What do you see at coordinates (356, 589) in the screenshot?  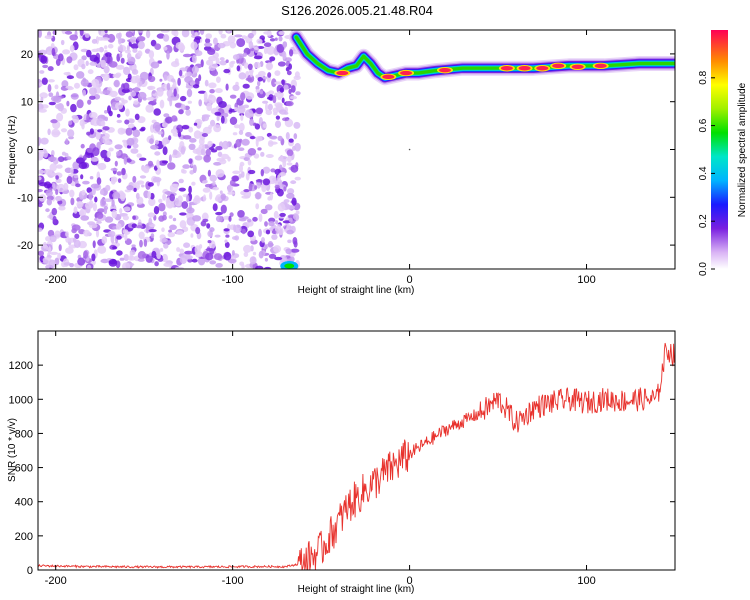 I see `snr-x-label: Height of straight line (km)` at bounding box center [356, 589].